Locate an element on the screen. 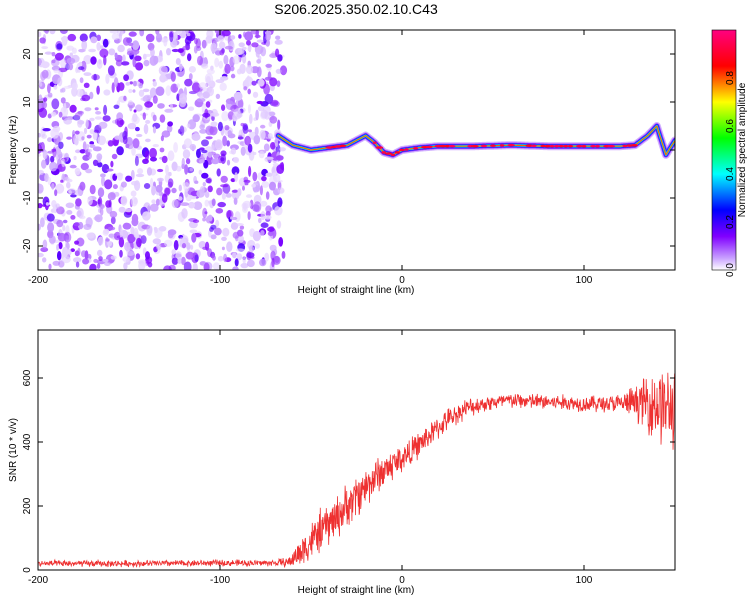 The width and height of the screenshot is (750, 600). ridge-layer is located at coordinates (474, 140).